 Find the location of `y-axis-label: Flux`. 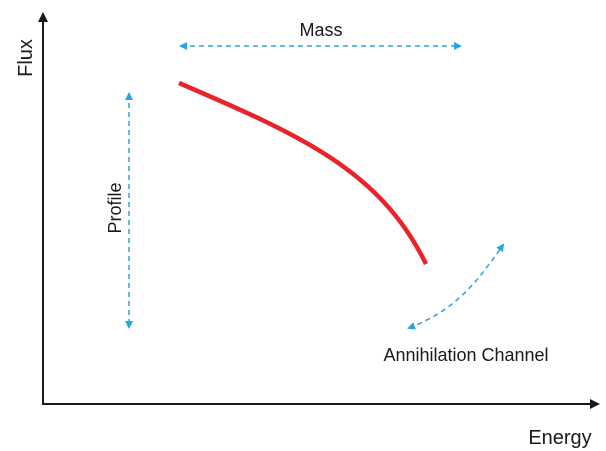

y-axis-label: Flux is located at coordinates (26, 58).